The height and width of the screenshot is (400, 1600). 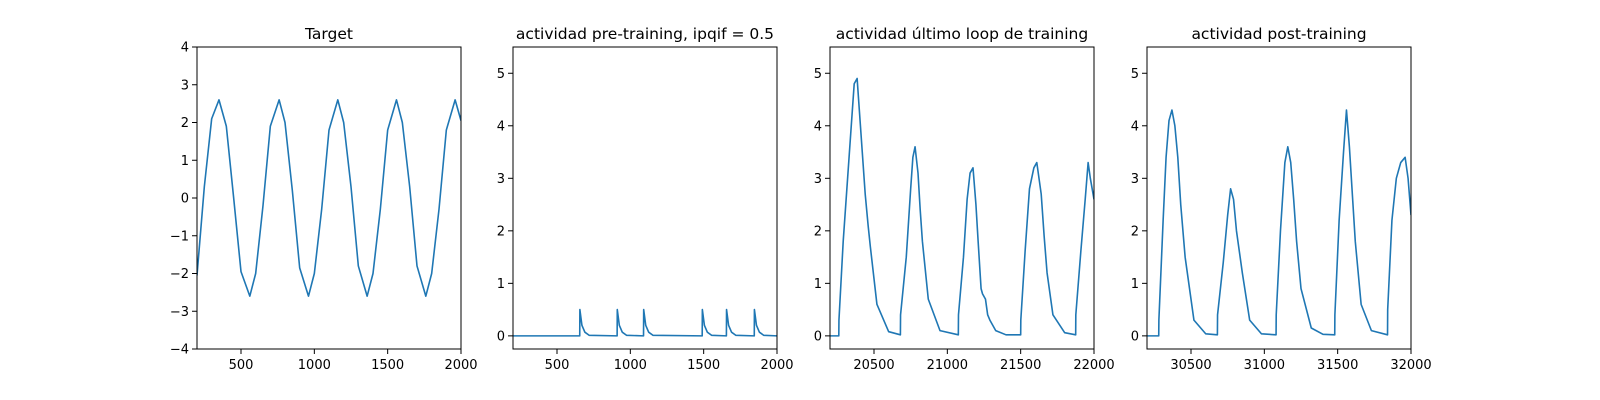 What do you see at coordinates (1278, 34) in the screenshot?
I see `chart-title: actividad post-training` at bounding box center [1278, 34].